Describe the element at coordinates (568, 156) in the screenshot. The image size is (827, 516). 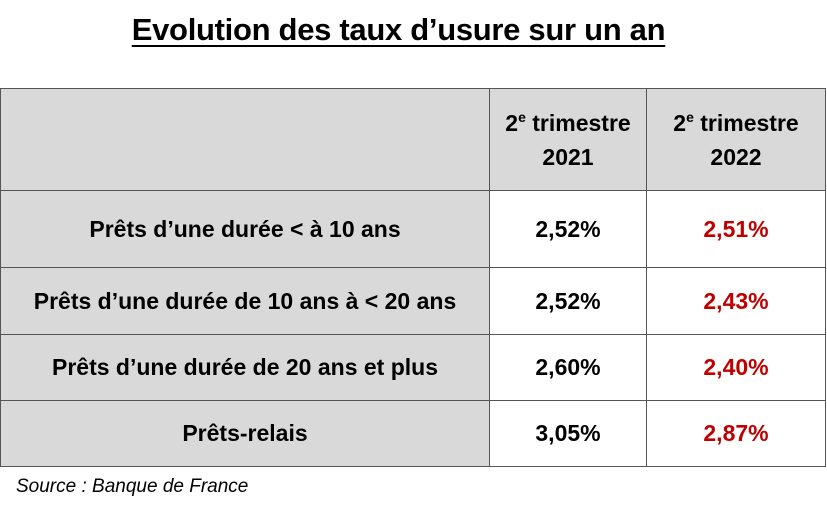
I see `header-2021-year: 2021` at that location.